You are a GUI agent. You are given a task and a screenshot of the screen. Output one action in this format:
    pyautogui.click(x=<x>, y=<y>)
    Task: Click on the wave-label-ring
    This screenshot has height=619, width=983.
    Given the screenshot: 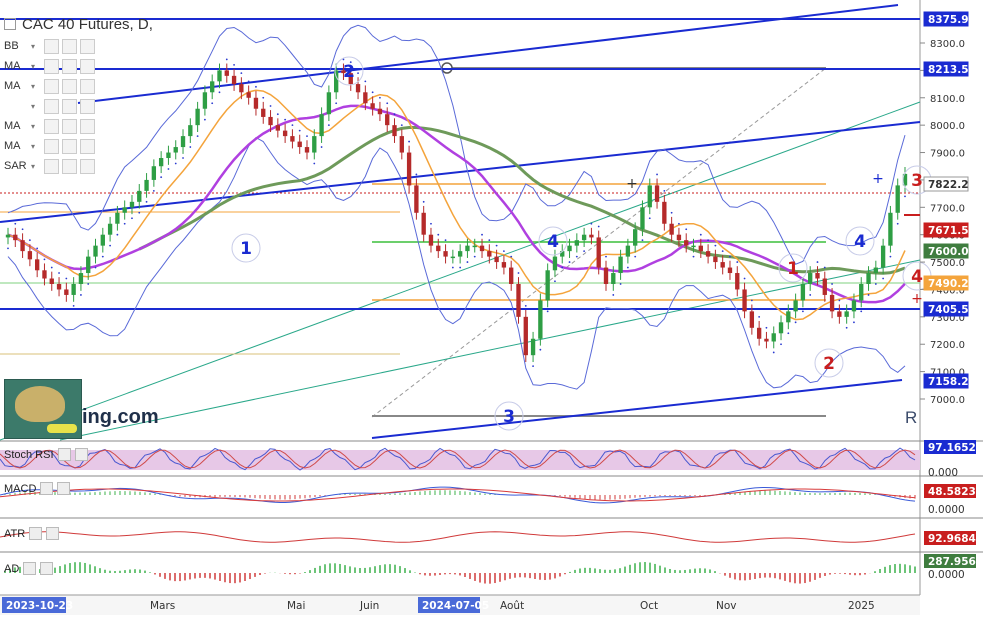 What is the action you would take?
    pyautogui.click(x=509, y=416)
    